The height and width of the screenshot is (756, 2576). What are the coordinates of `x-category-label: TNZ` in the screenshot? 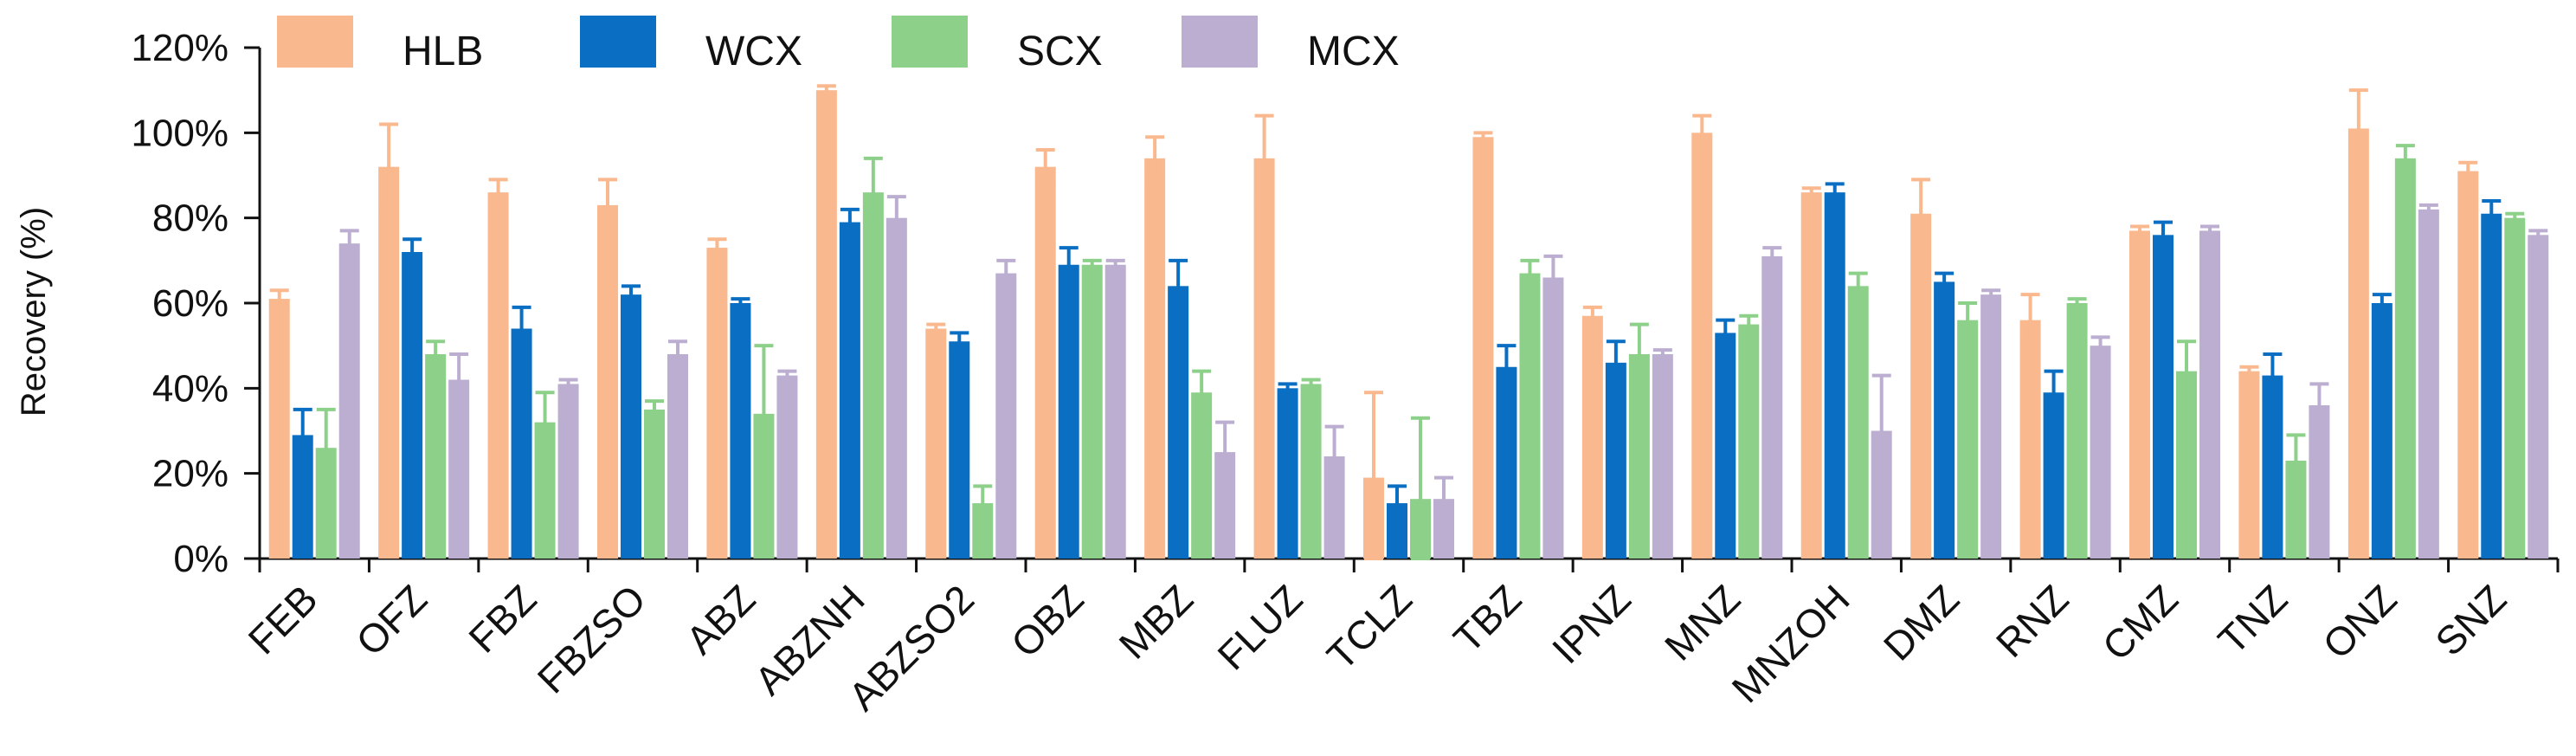 It's located at (2252, 619).